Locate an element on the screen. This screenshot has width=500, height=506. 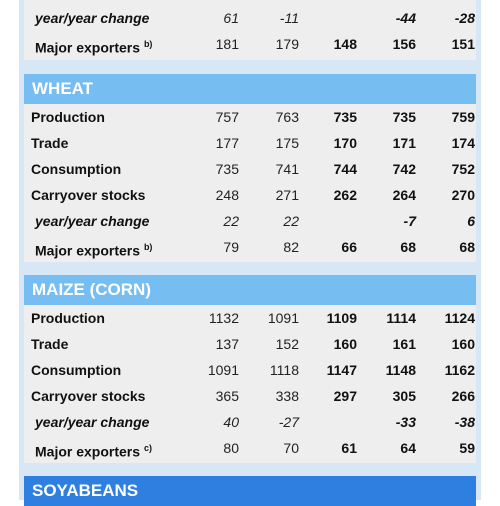
table-row: Consumption 1091 1118 1147 1148 1162 is located at coordinates (250, 370).